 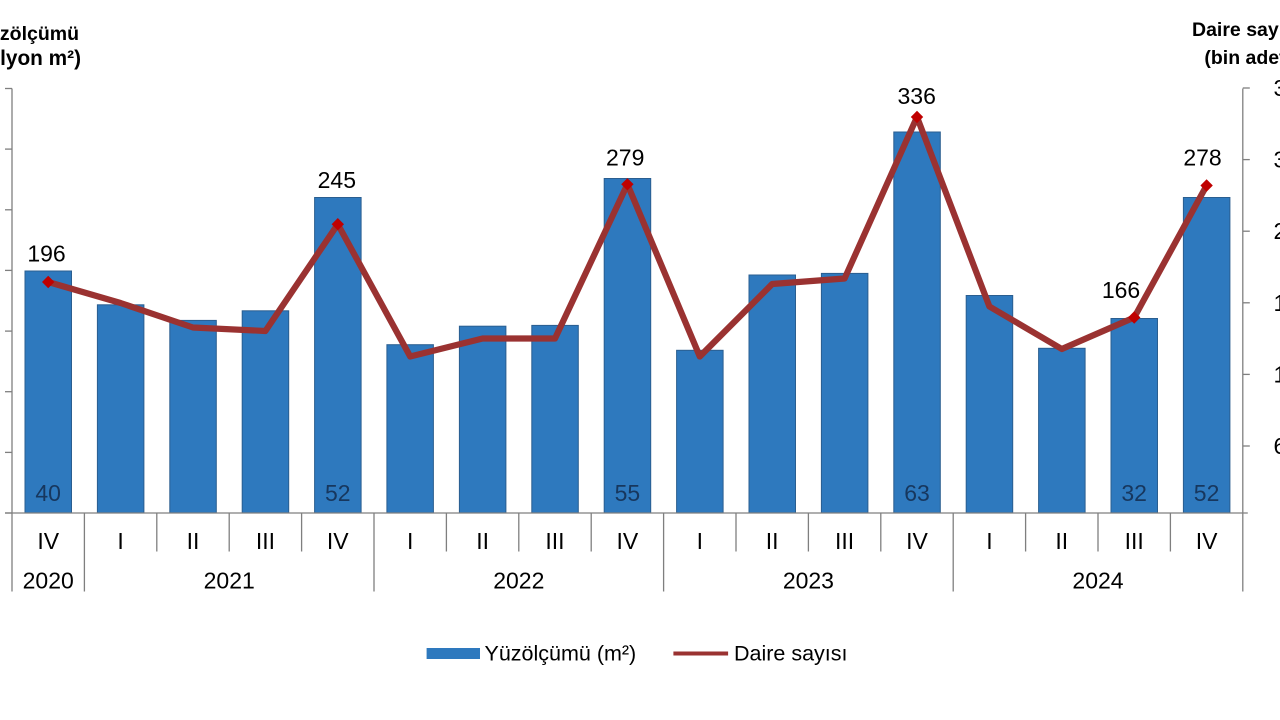 I want to click on svg-text: 55, so click(x=628, y=493).